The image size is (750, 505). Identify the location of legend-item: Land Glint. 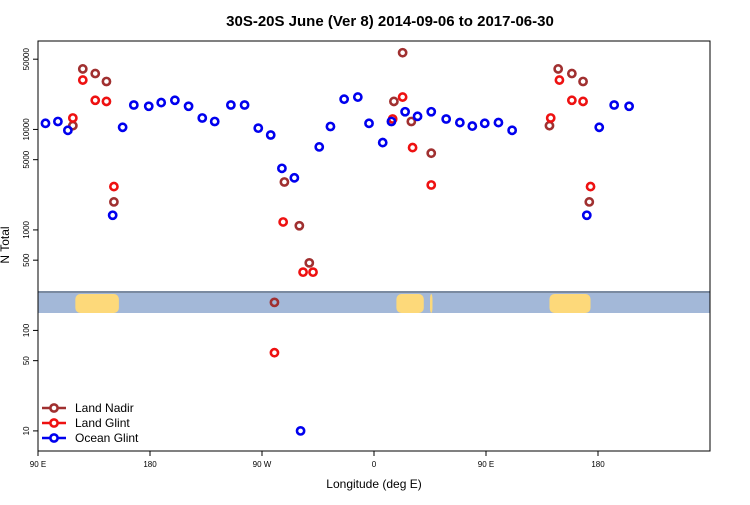
(86, 423).